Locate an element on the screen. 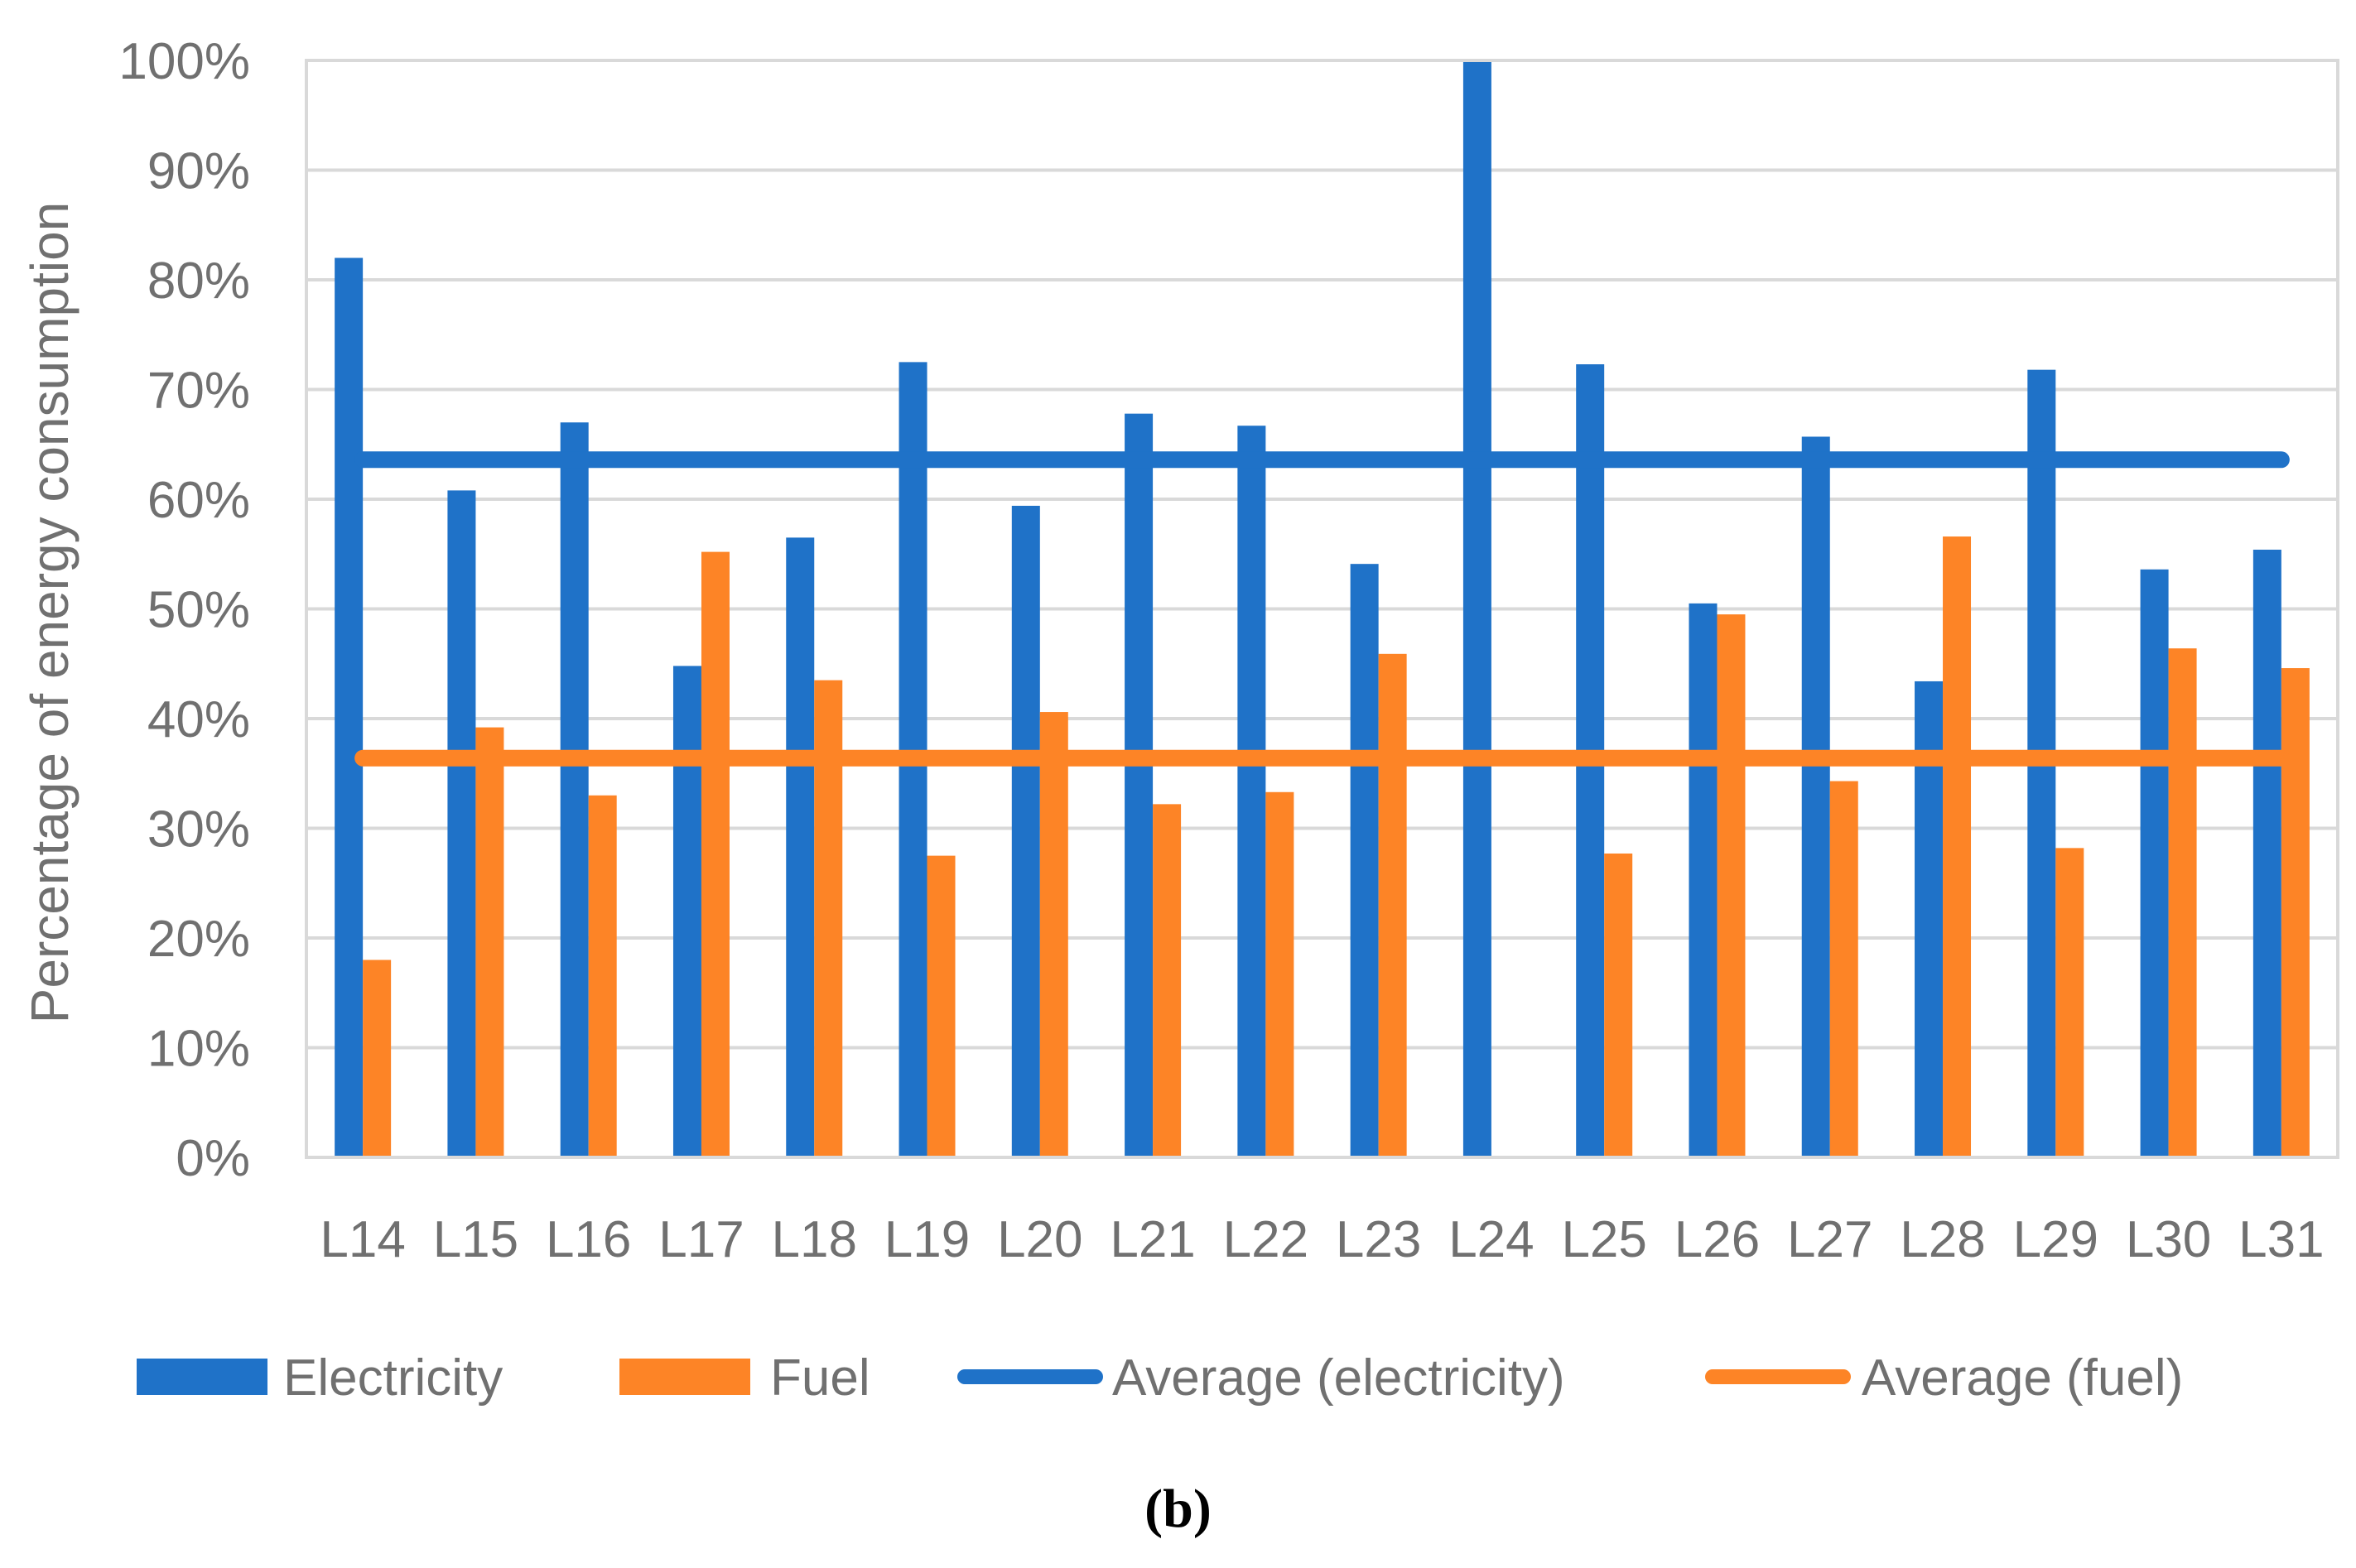  bar-electricity-l16 is located at coordinates (574, 789).